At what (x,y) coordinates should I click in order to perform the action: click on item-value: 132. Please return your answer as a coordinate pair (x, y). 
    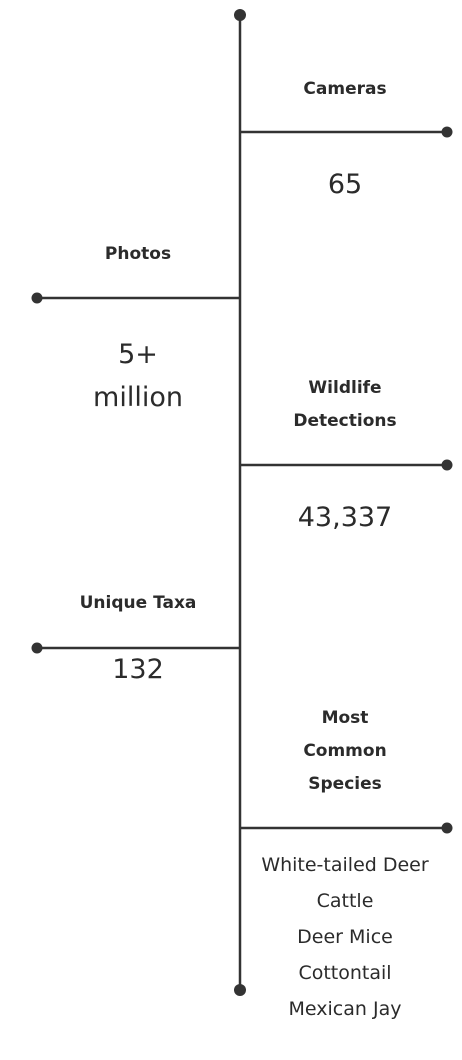
    Looking at the image, I should click on (138, 669).